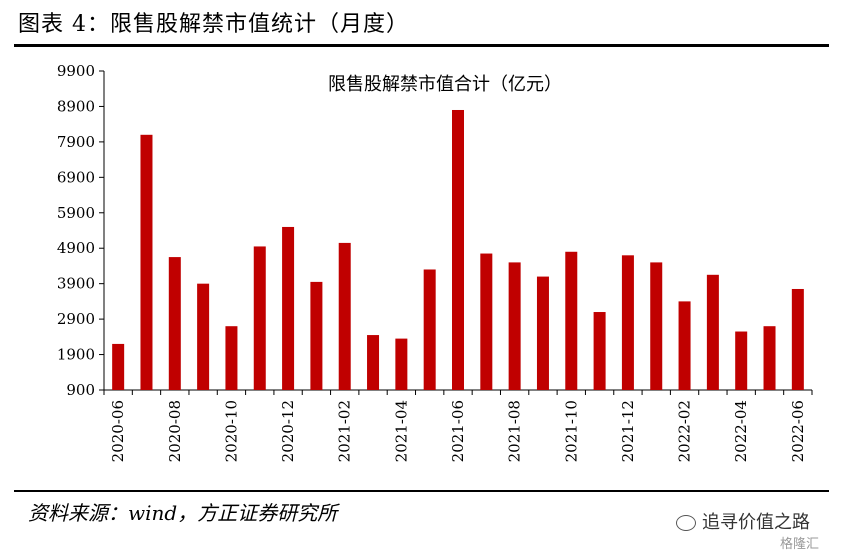 This screenshot has width=857, height=556. Describe the element at coordinates (421, 491) in the screenshot. I see `bottom-rule` at that location.